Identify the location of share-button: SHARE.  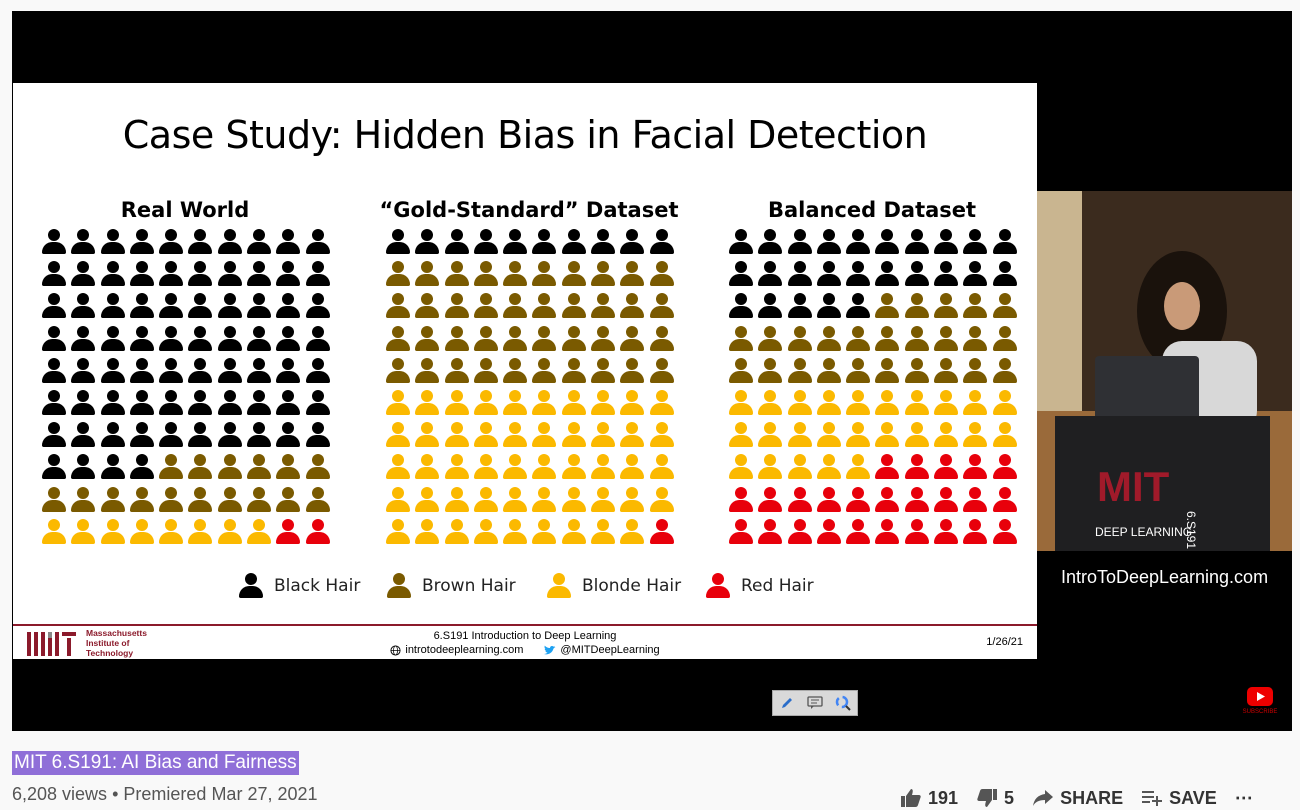
(1077, 798).